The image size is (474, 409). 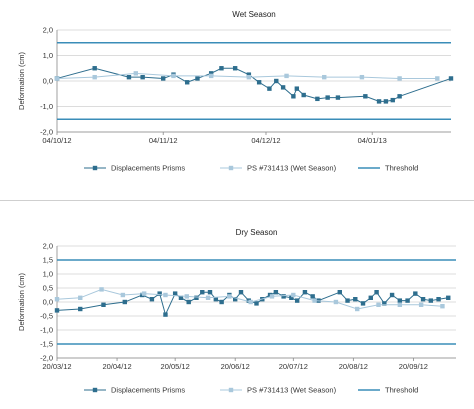 What do you see at coordinates (293, 366) in the screenshot?
I see `x-tick-label: 20/07/12` at bounding box center [293, 366].